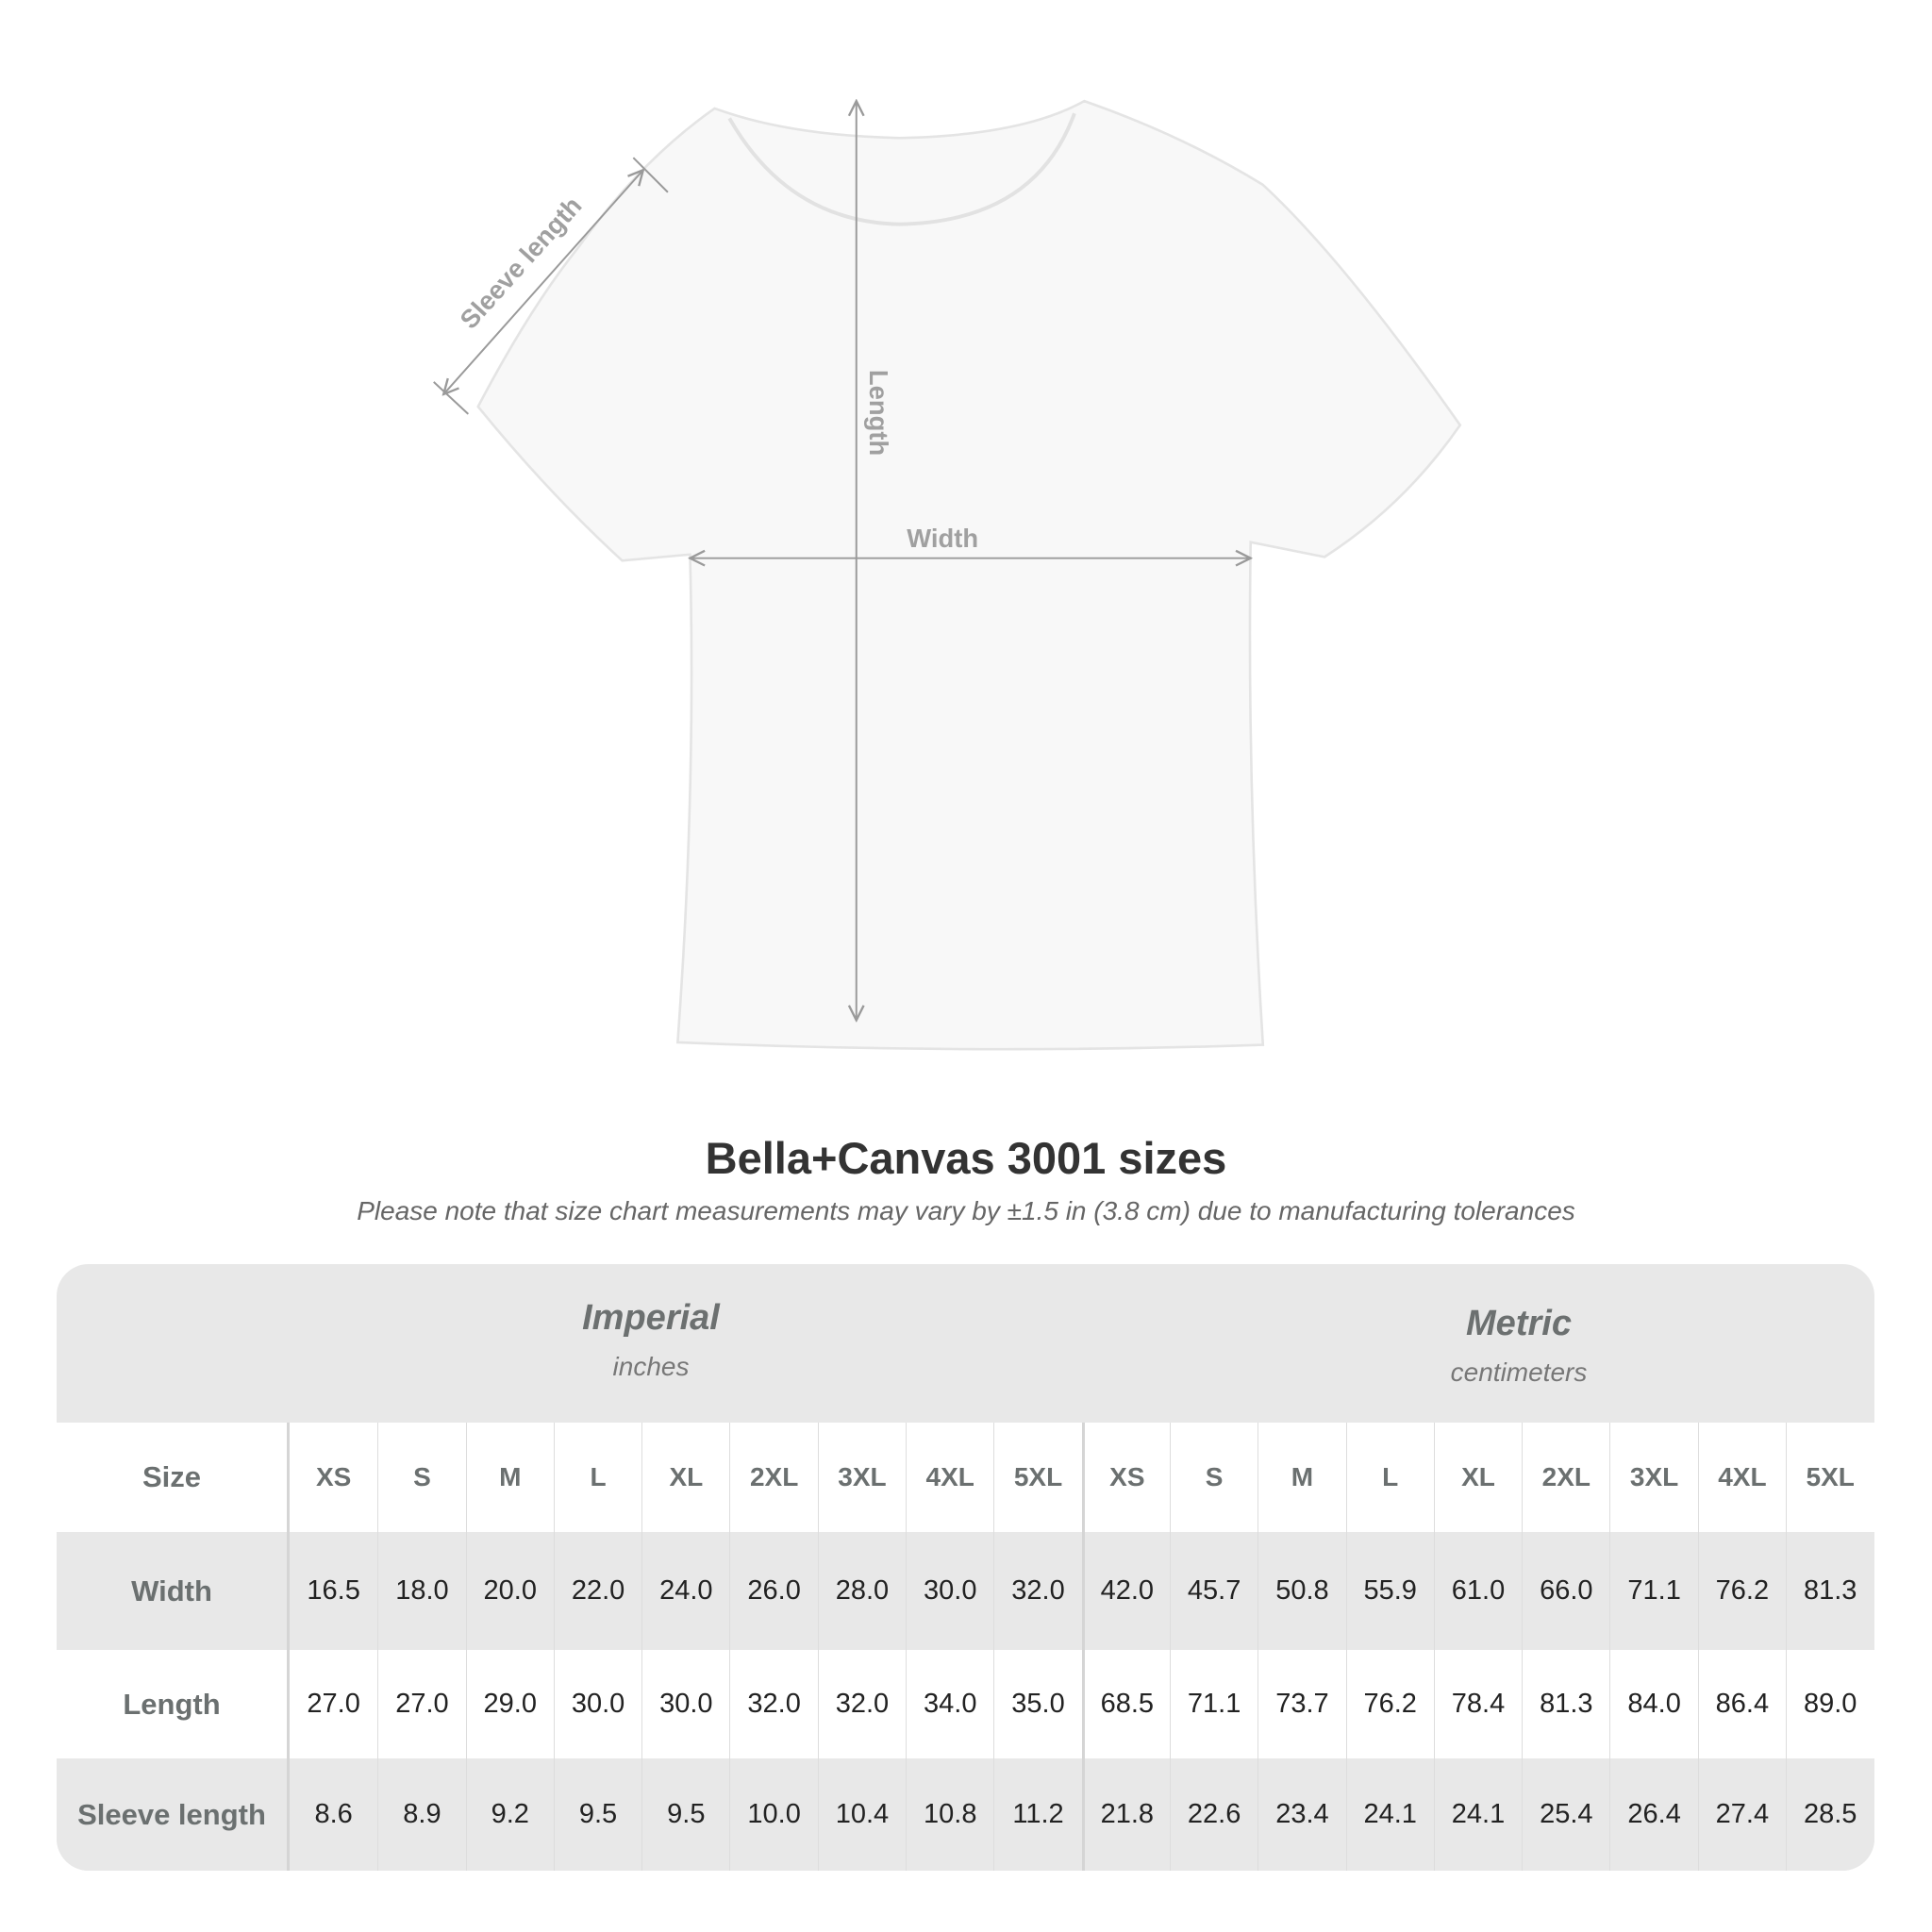 This screenshot has height=1932, width=1932. What do you see at coordinates (1213, 1814) in the screenshot?
I see `measurement-cell: 22.6` at bounding box center [1213, 1814].